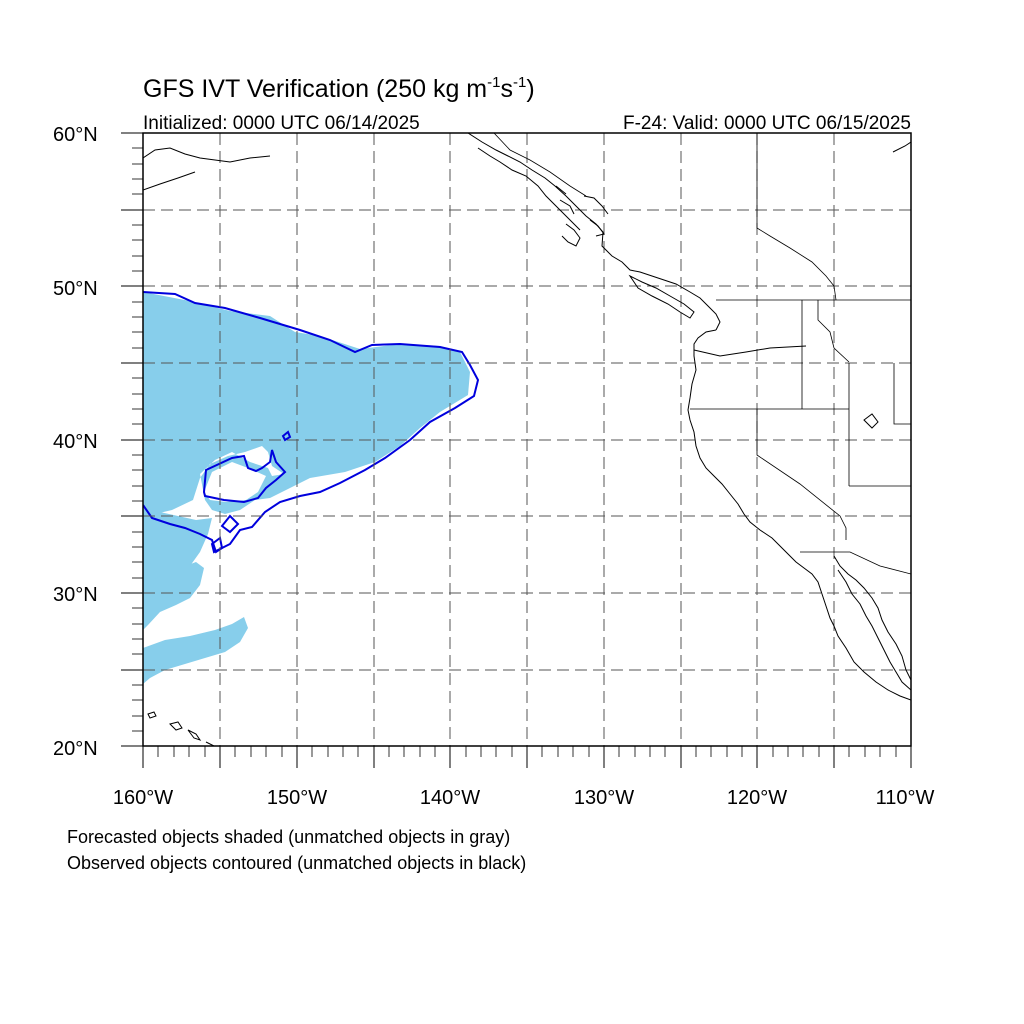  I want to click on observed-object-main, so click(311, 422).